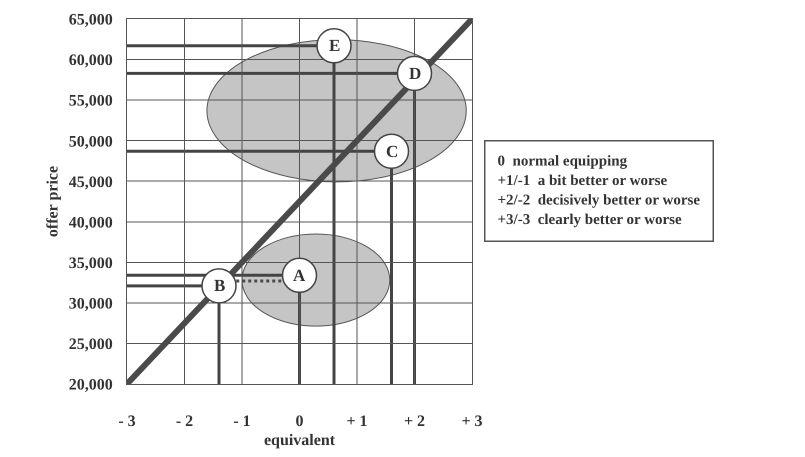 Image resolution: width=805 pixels, height=457 pixels. Describe the element at coordinates (300, 421) in the screenshot. I see `x-tick-label: 0` at that location.